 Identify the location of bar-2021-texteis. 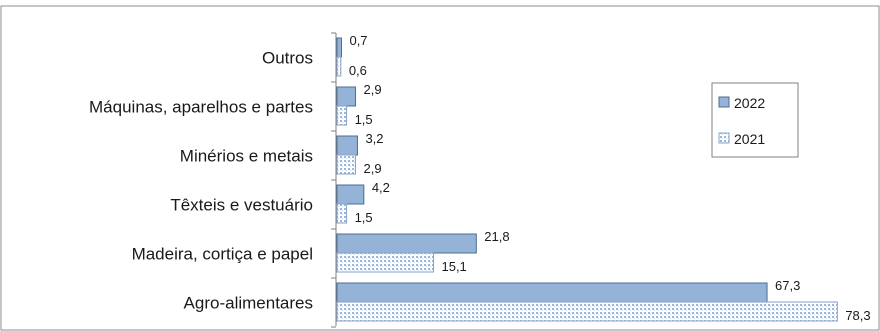
(342, 213).